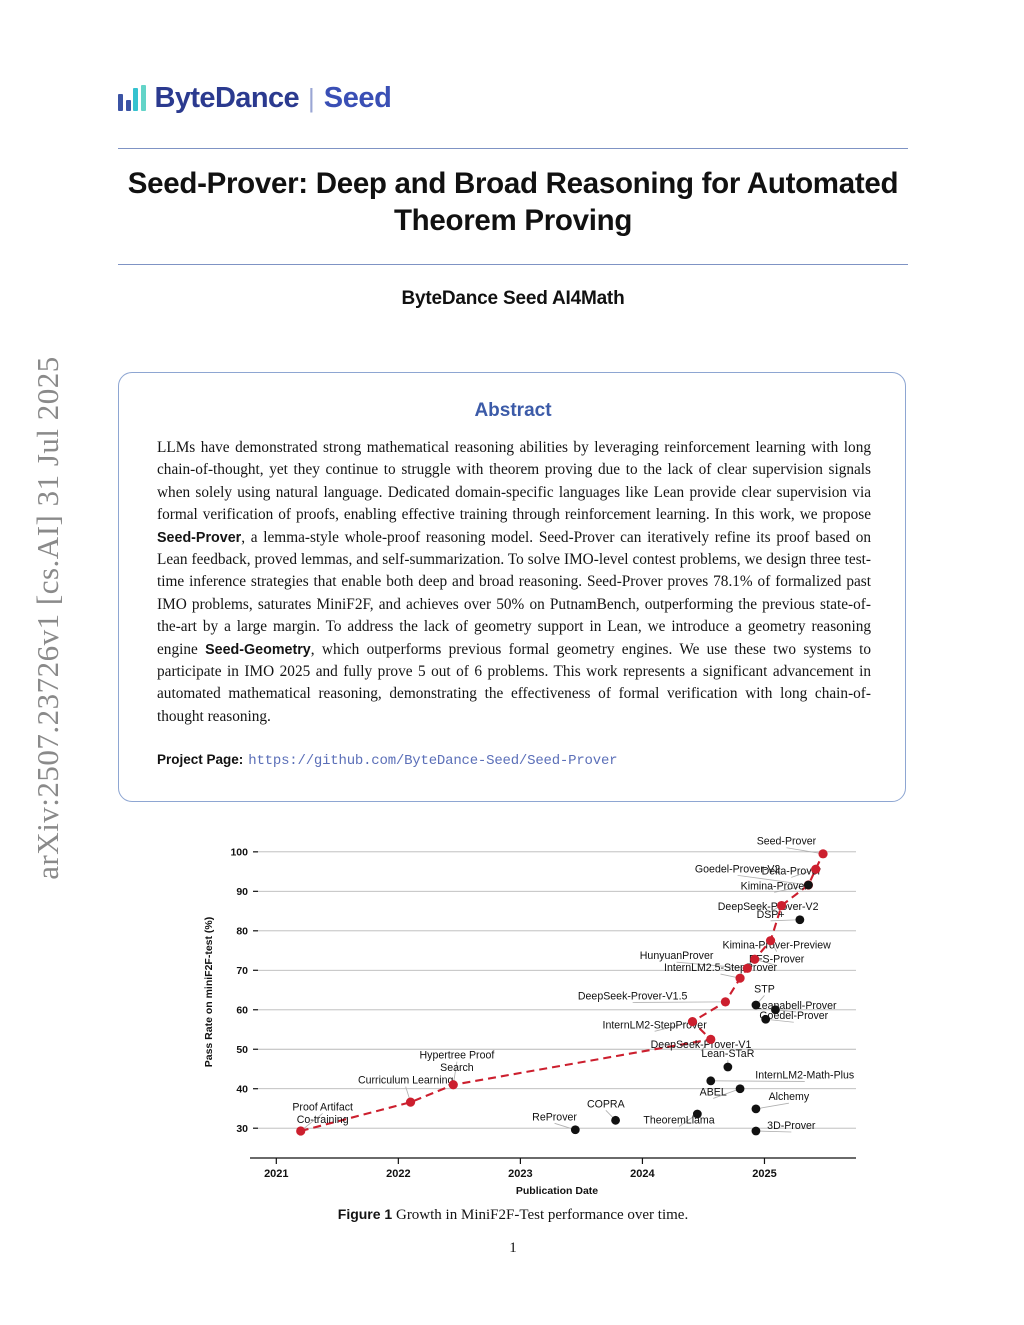  I want to click on y-tick-label: 50, so click(242, 1050).